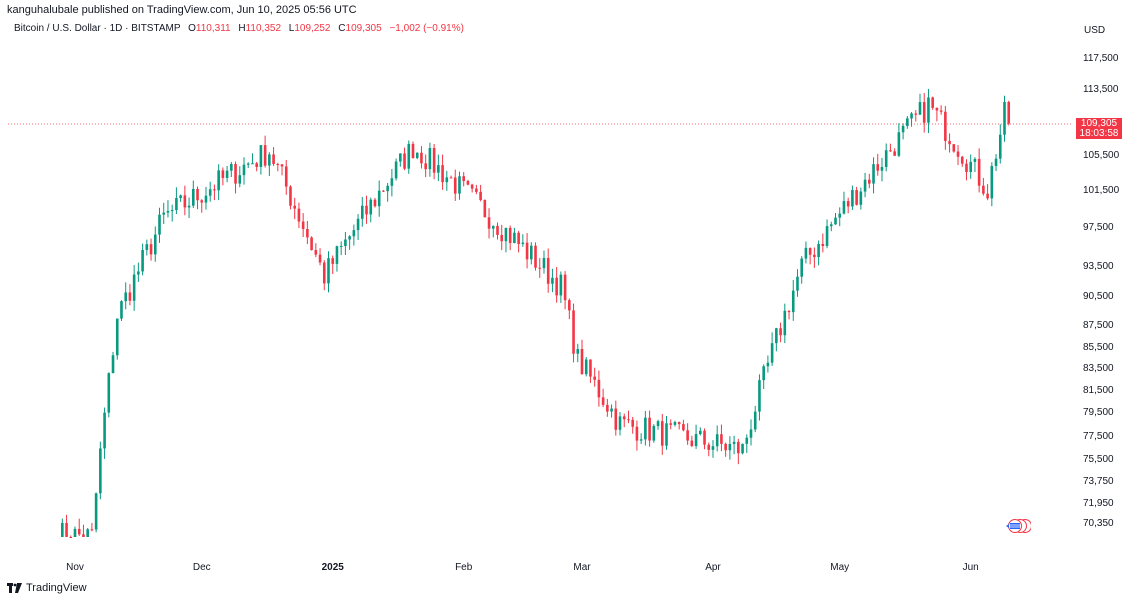 This screenshot has height=600, width=1132. I want to click on high-value: 110,352, so click(263, 28).